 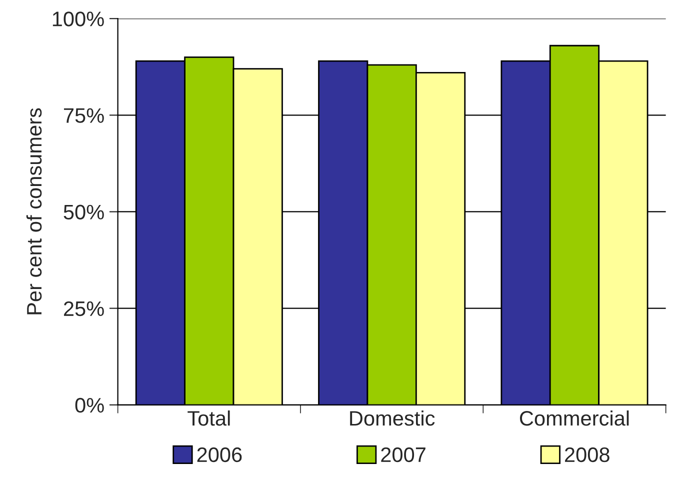 I want to click on x-tick-label: Commercial, so click(x=574, y=418).